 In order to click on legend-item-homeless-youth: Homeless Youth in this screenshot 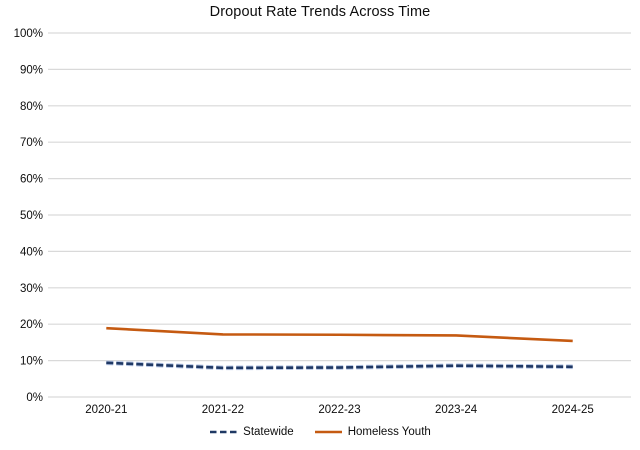, I will do `click(372, 432)`.